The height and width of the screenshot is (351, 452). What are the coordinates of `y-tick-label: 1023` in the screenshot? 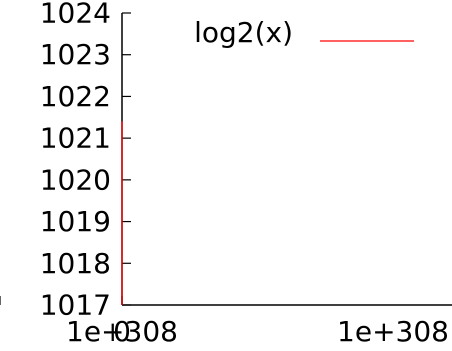 It's located at (75, 54).